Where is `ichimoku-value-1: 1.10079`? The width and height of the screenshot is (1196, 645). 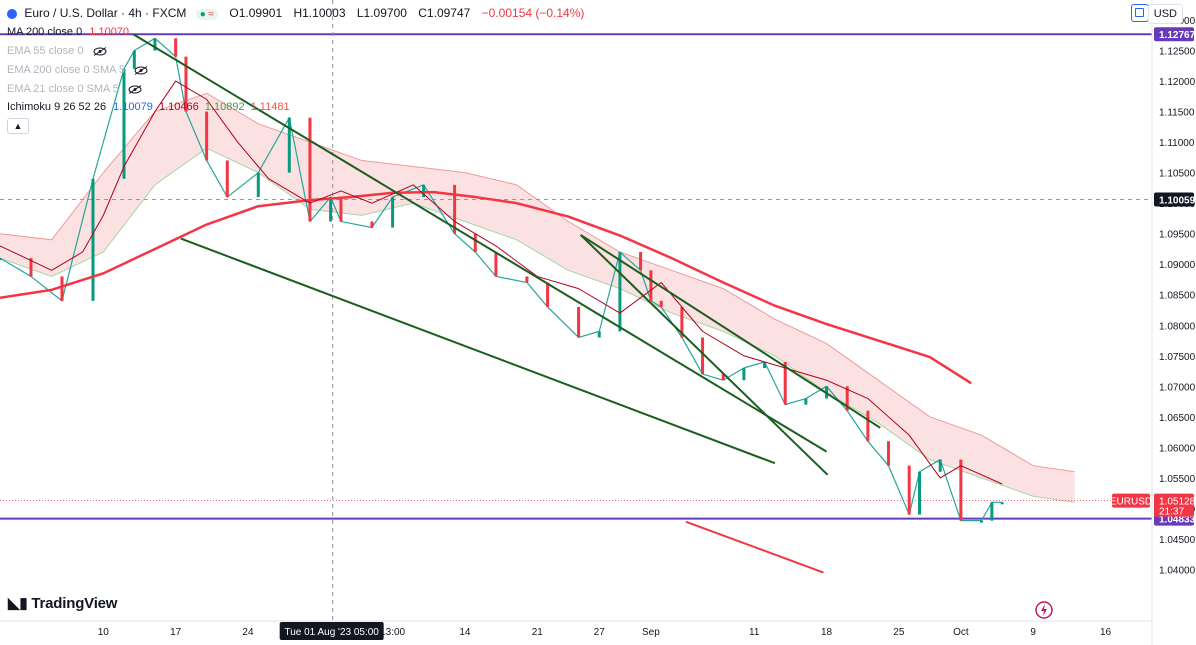 ichimoku-value-1: 1.10079 is located at coordinates (133, 107).